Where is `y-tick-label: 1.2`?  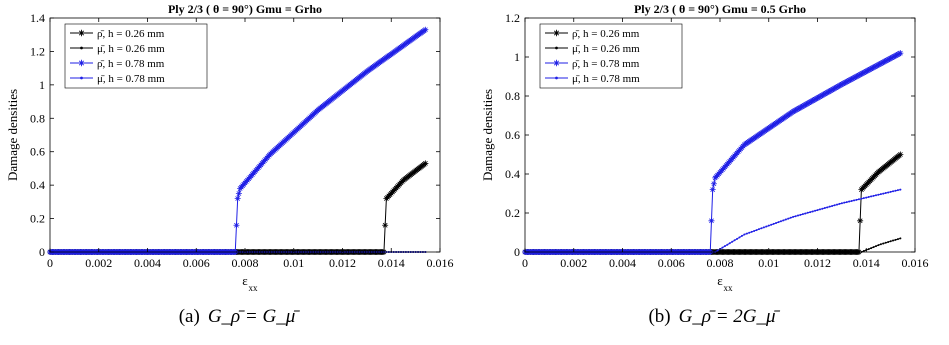
y-tick-label: 1.2 is located at coordinates (37, 51).